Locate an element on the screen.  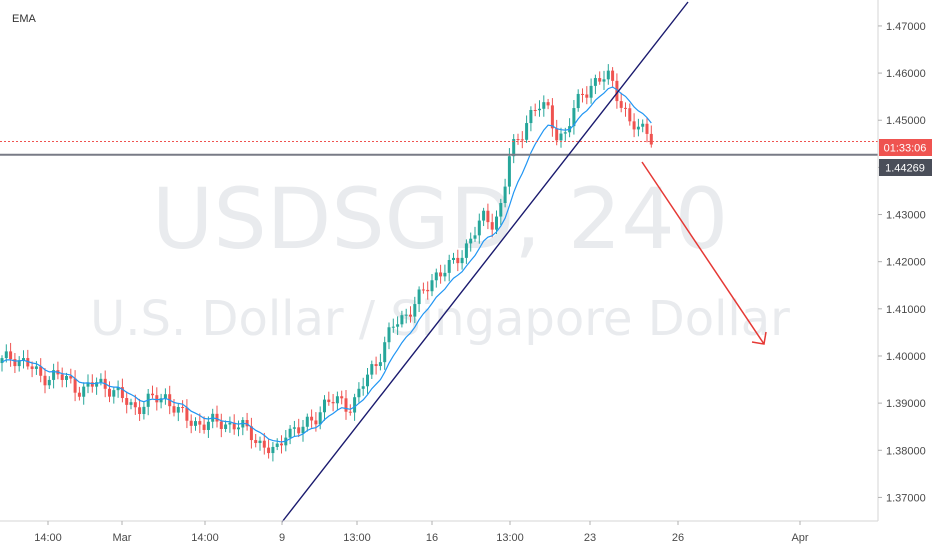
y-tick-label: 1.46000 is located at coordinates (906, 74).